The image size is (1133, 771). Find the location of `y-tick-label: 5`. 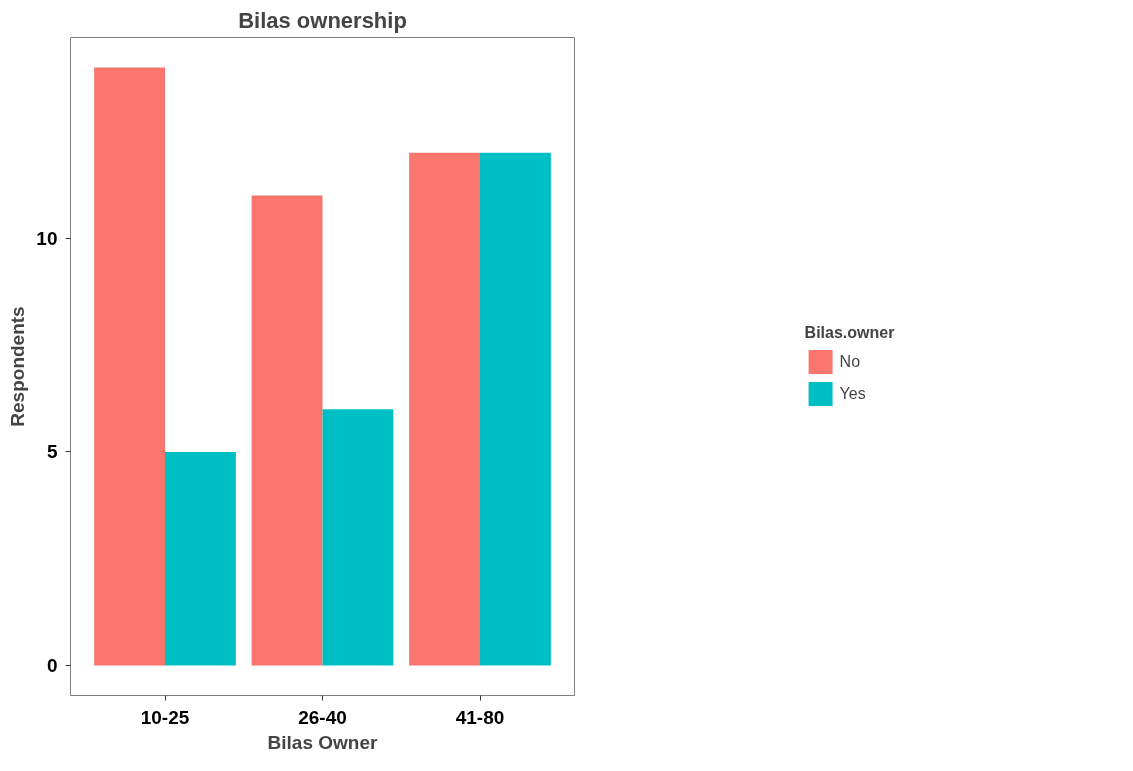

y-tick-label: 5 is located at coordinates (52, 452).